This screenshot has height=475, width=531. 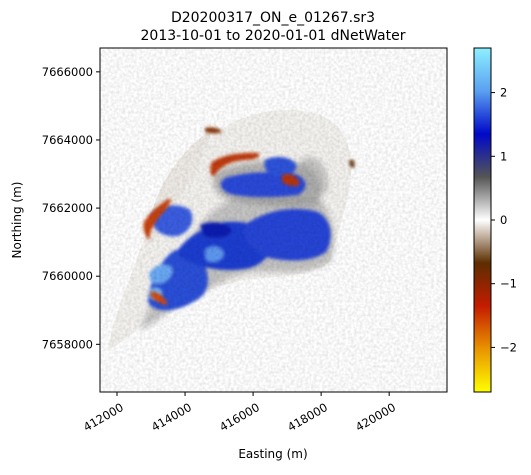 I want to click on y-tick-label: 7664000, so click(x=67, y=140).